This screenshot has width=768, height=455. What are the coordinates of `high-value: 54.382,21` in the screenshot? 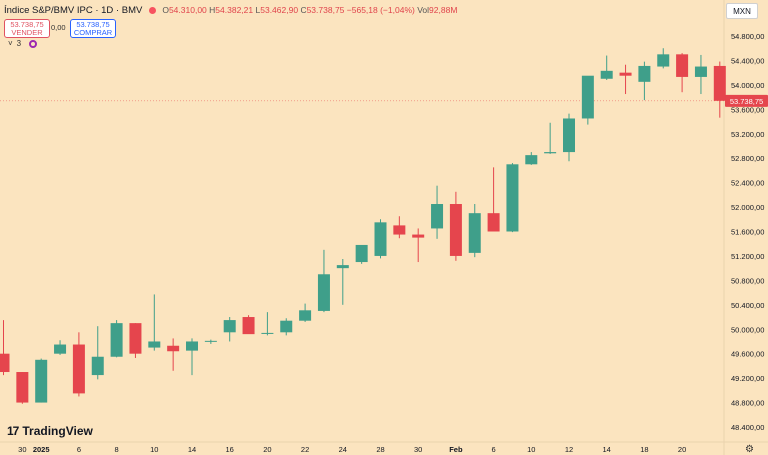 It's located at (234, 10).